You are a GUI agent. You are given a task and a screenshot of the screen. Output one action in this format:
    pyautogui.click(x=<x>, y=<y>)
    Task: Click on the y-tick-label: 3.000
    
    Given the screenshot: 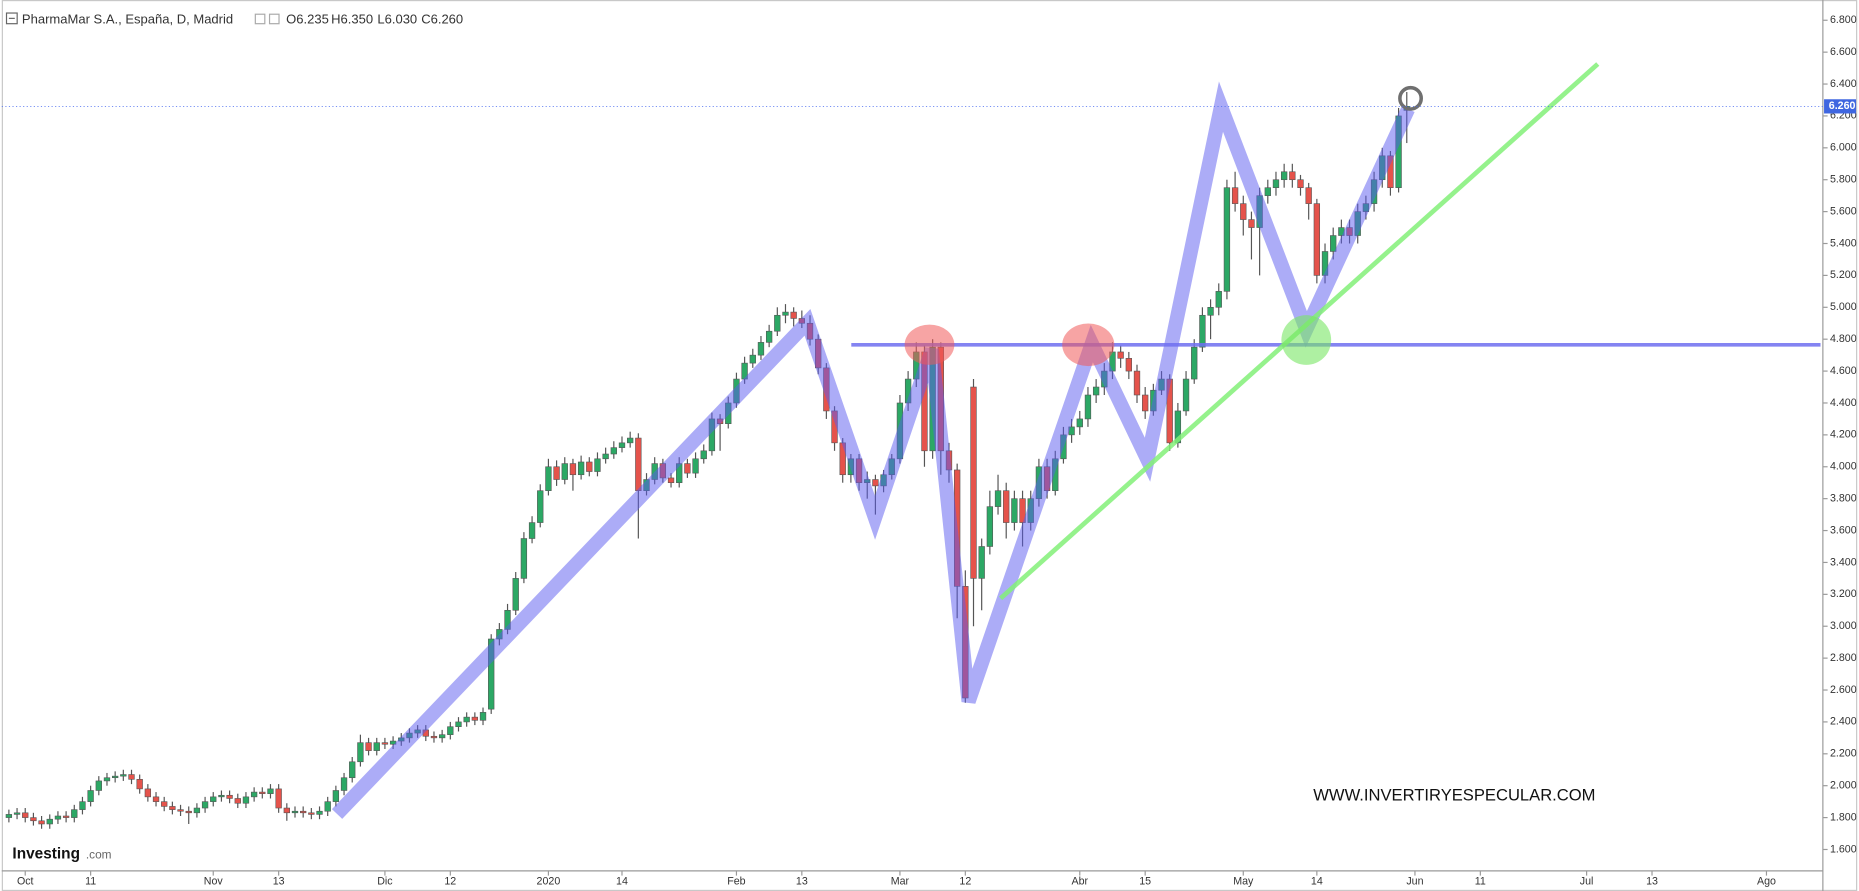 What is the action you would take?
    pyautogui.click(x=1843, y=626)
    